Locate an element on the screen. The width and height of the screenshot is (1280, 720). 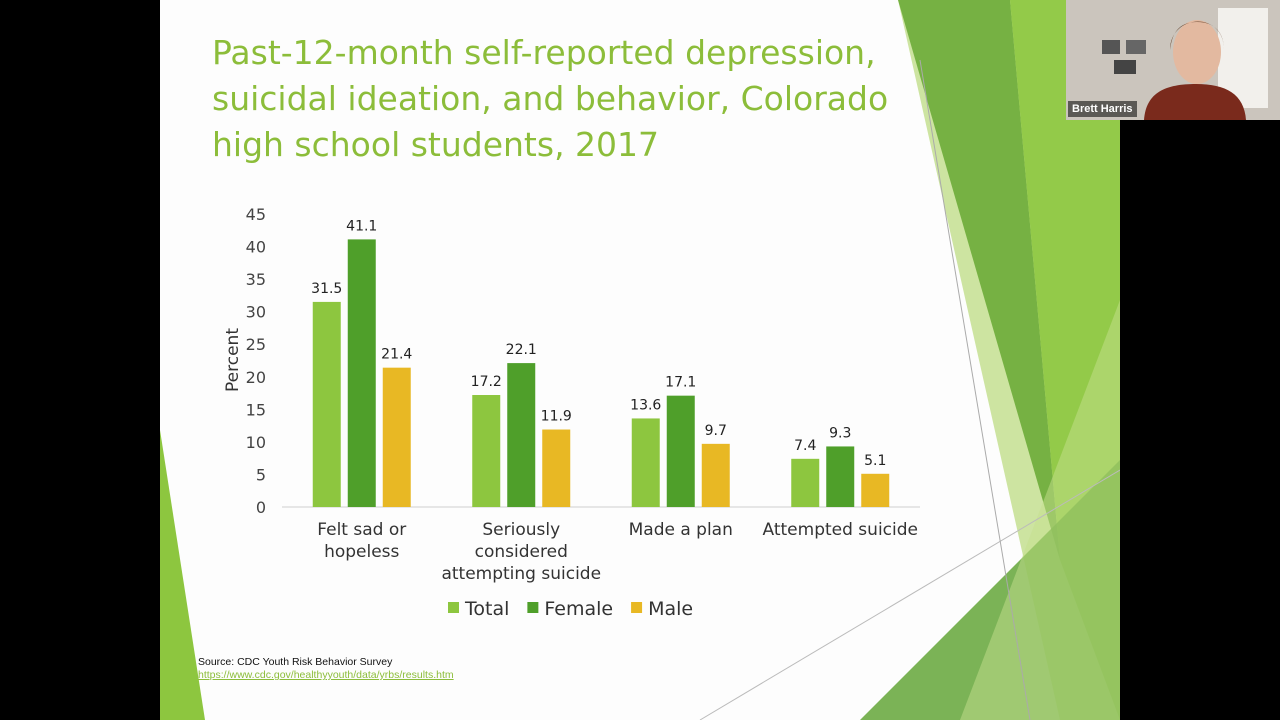
source-text: Source: CDC Youth Risk Behavior Survey is located at coordinates (295, 662).